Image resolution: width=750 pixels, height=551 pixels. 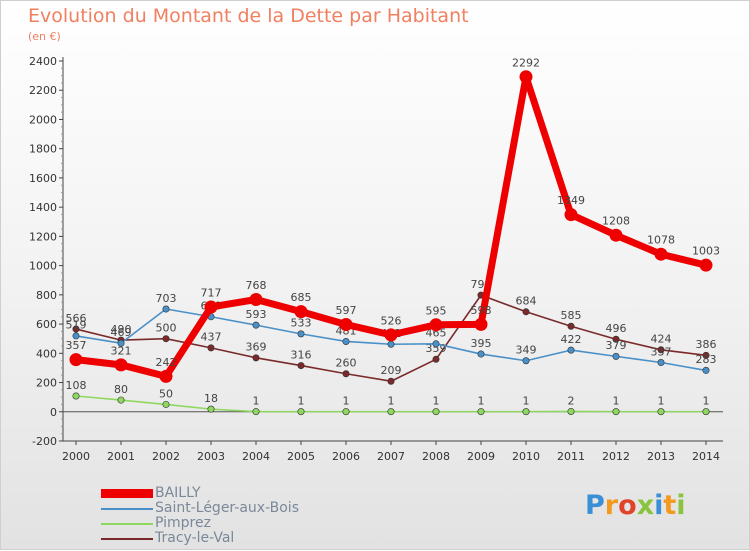 I want to click on x-tick-label: 2002, so click(x=166, y=456).